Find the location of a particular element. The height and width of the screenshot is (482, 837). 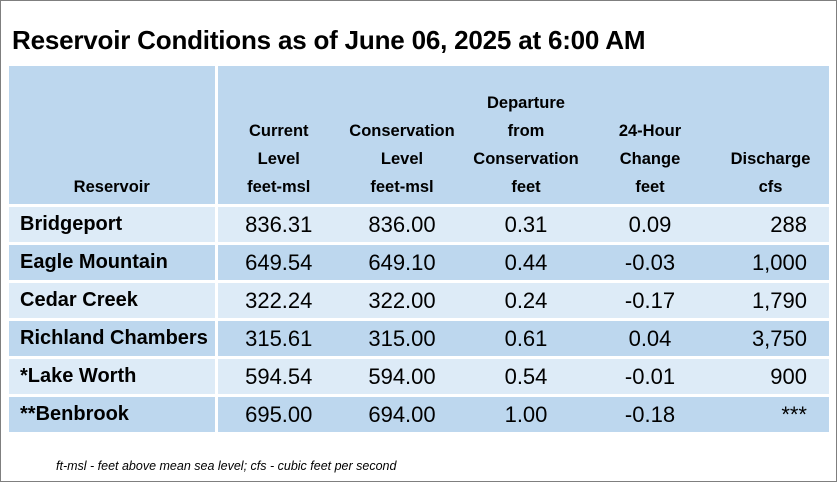

conservation-level: 649.10 is located at coordinates (402, 263).